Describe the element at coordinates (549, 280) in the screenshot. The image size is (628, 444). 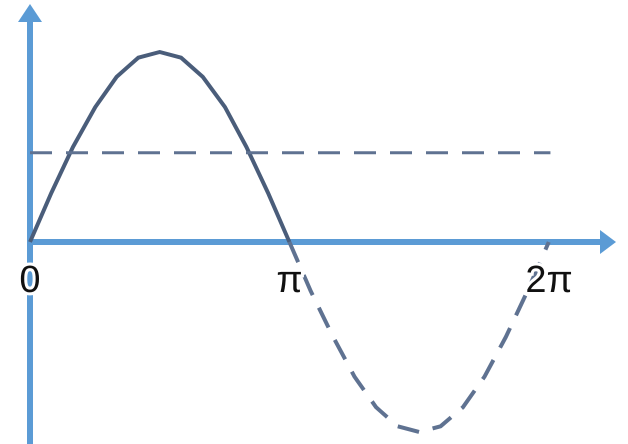
I see `x-tick-label: 2π` at that location.